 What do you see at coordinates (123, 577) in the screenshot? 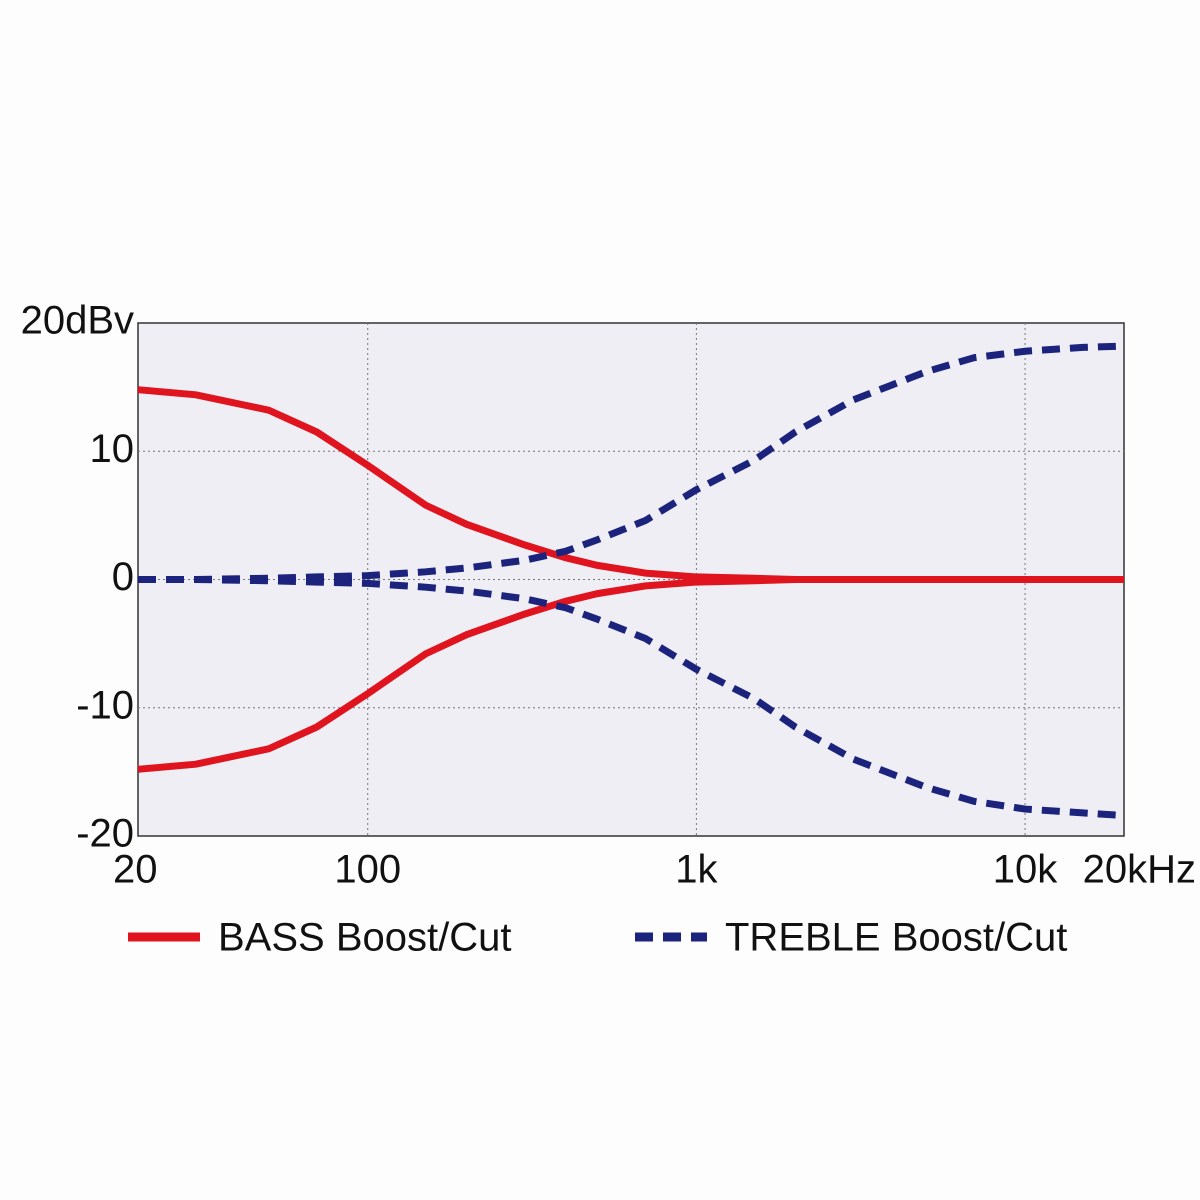
I see `y-tick-label: 0` at bounding box center [123, 577].